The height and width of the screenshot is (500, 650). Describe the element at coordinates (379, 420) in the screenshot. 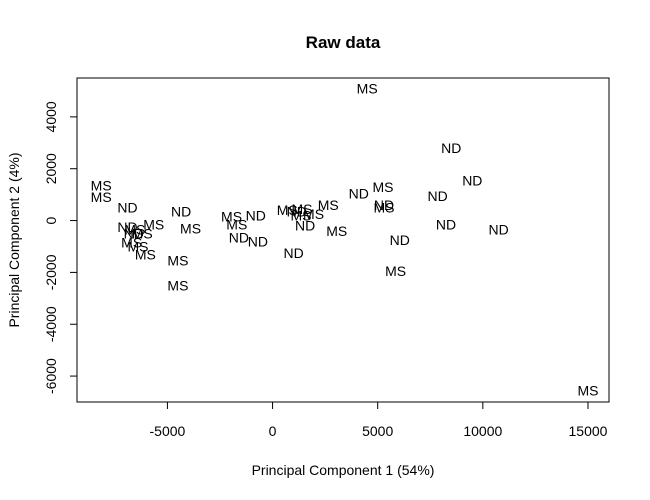

I see `x-axis: -5000 0 5000 10000 15000` at that location.